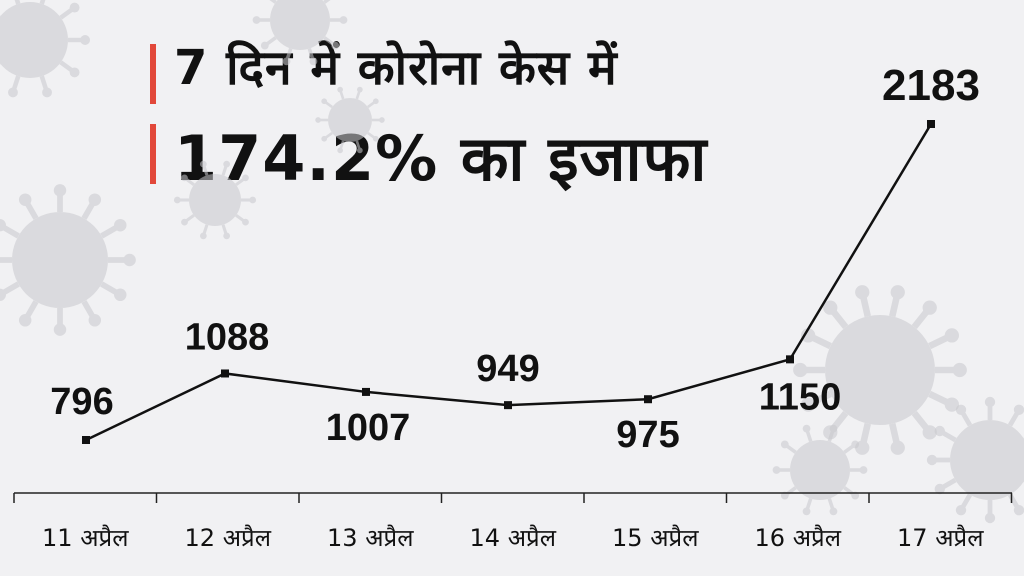  Describe the element at coordinates (368, 428) in the screenshot. I see `data-label: 1007` at that location.